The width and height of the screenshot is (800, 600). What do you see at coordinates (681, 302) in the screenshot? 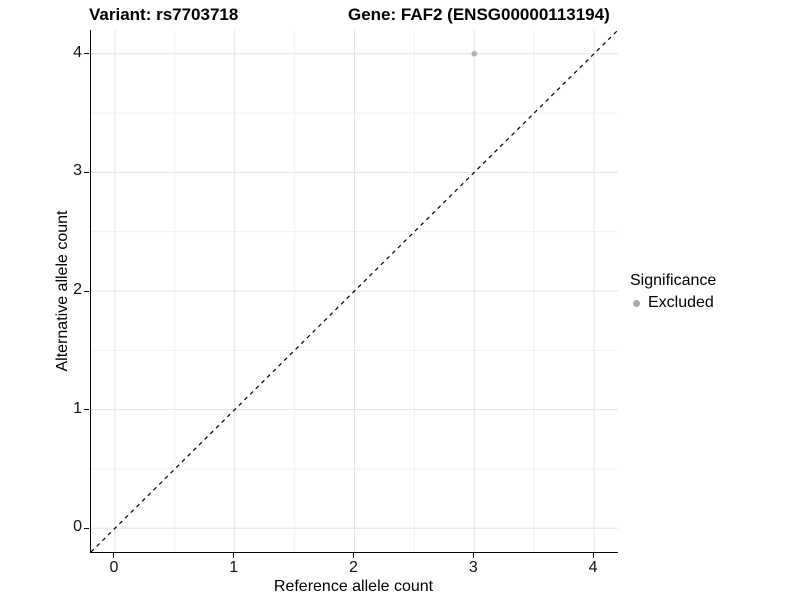
I see `legend-item-label: Excluded` at bounding box center [681, 302].